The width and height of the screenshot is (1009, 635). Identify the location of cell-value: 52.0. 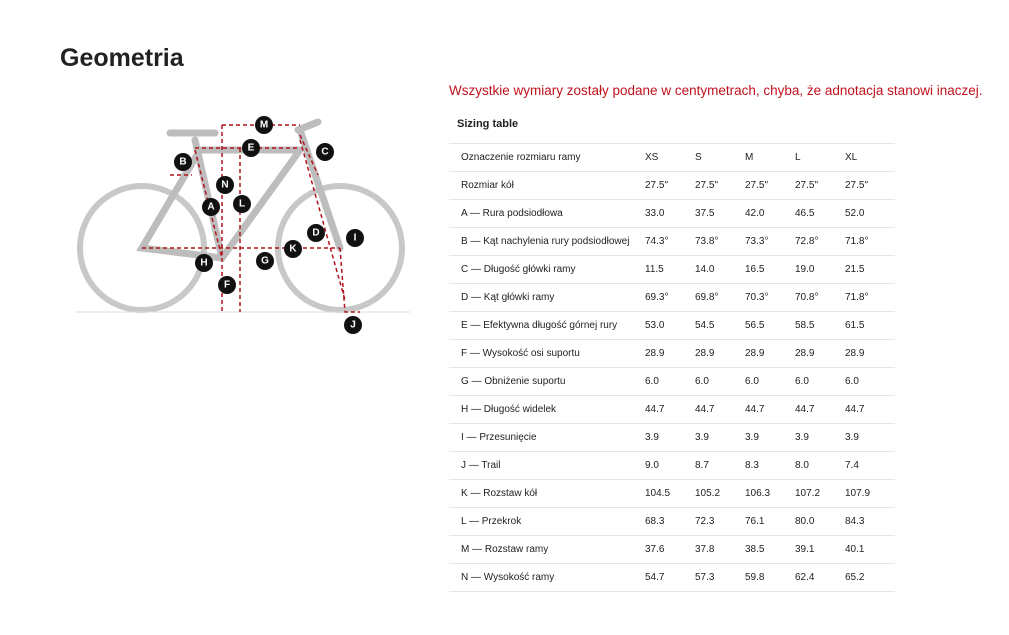
(870, 213).